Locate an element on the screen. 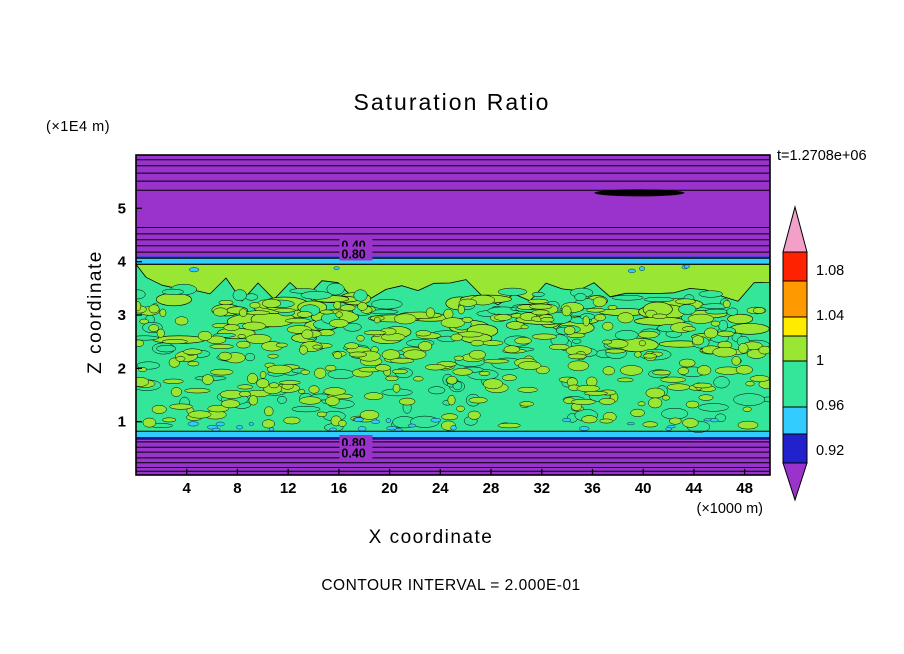 The height and width of the screenshot is (654, 904). colorbar-tick-label: 0.96 is located at coordinates (830, 406).